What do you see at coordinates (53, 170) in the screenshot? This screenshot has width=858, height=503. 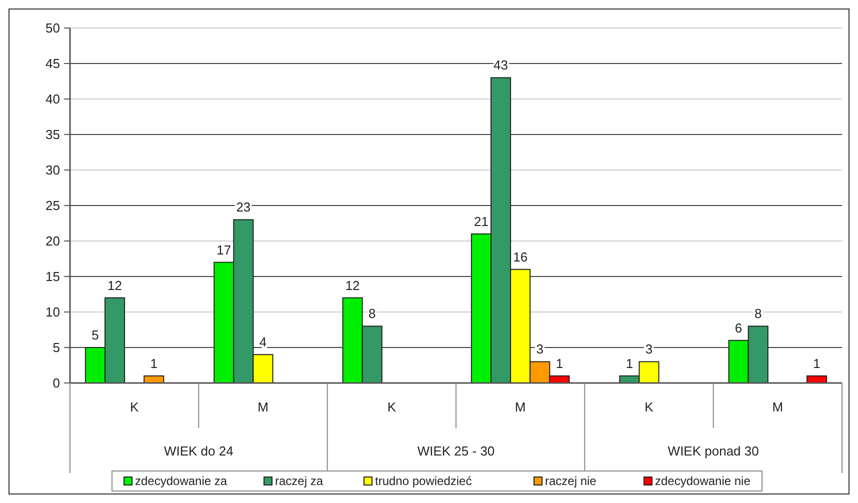 I see `y-tick-label: 30` at bounding box center [53, 170].